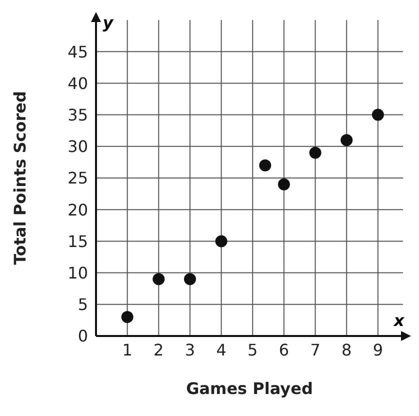 This screenshot has height=416, width=419. Describe the element at coordinates (78, 52) in the screenshot. I see `y-tick-label: 45` at that location.